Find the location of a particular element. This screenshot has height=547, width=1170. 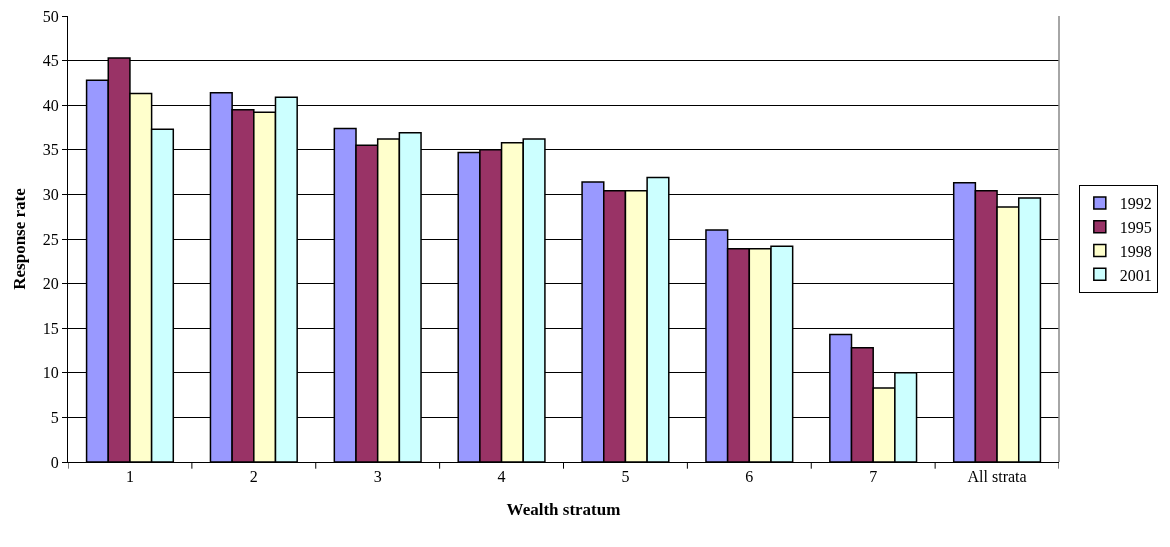

x-tick-label: 3 is located at coordinates (377, 477).